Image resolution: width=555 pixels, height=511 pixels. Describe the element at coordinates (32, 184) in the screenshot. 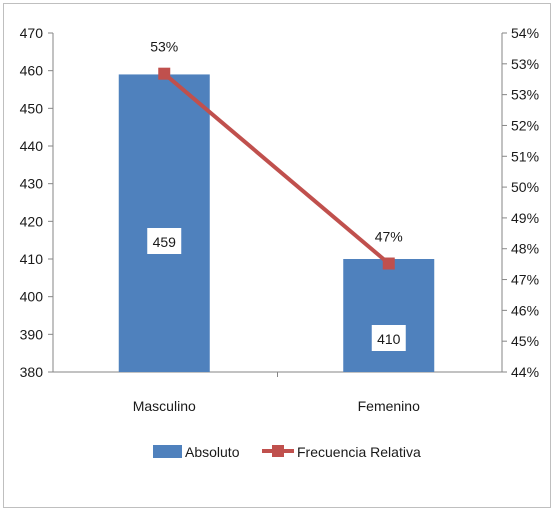

I see `left-tick-label: 430` at that location.